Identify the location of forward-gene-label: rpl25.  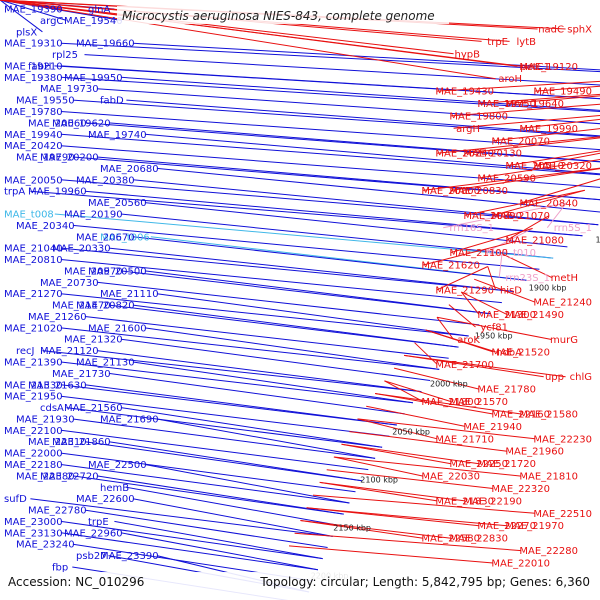
(65, 55).